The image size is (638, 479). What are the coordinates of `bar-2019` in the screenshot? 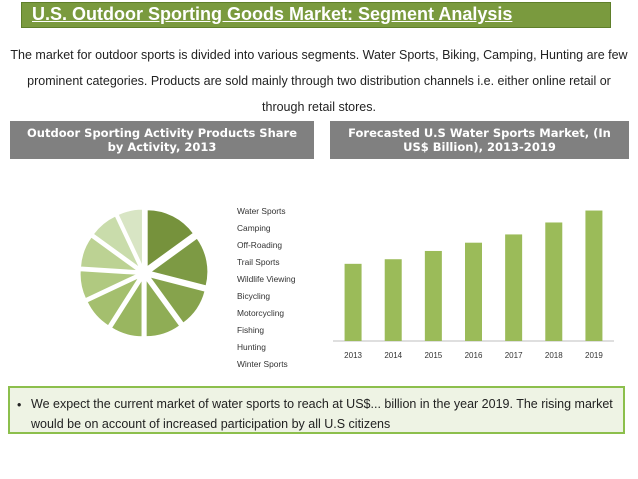 It's located at (594, 275).